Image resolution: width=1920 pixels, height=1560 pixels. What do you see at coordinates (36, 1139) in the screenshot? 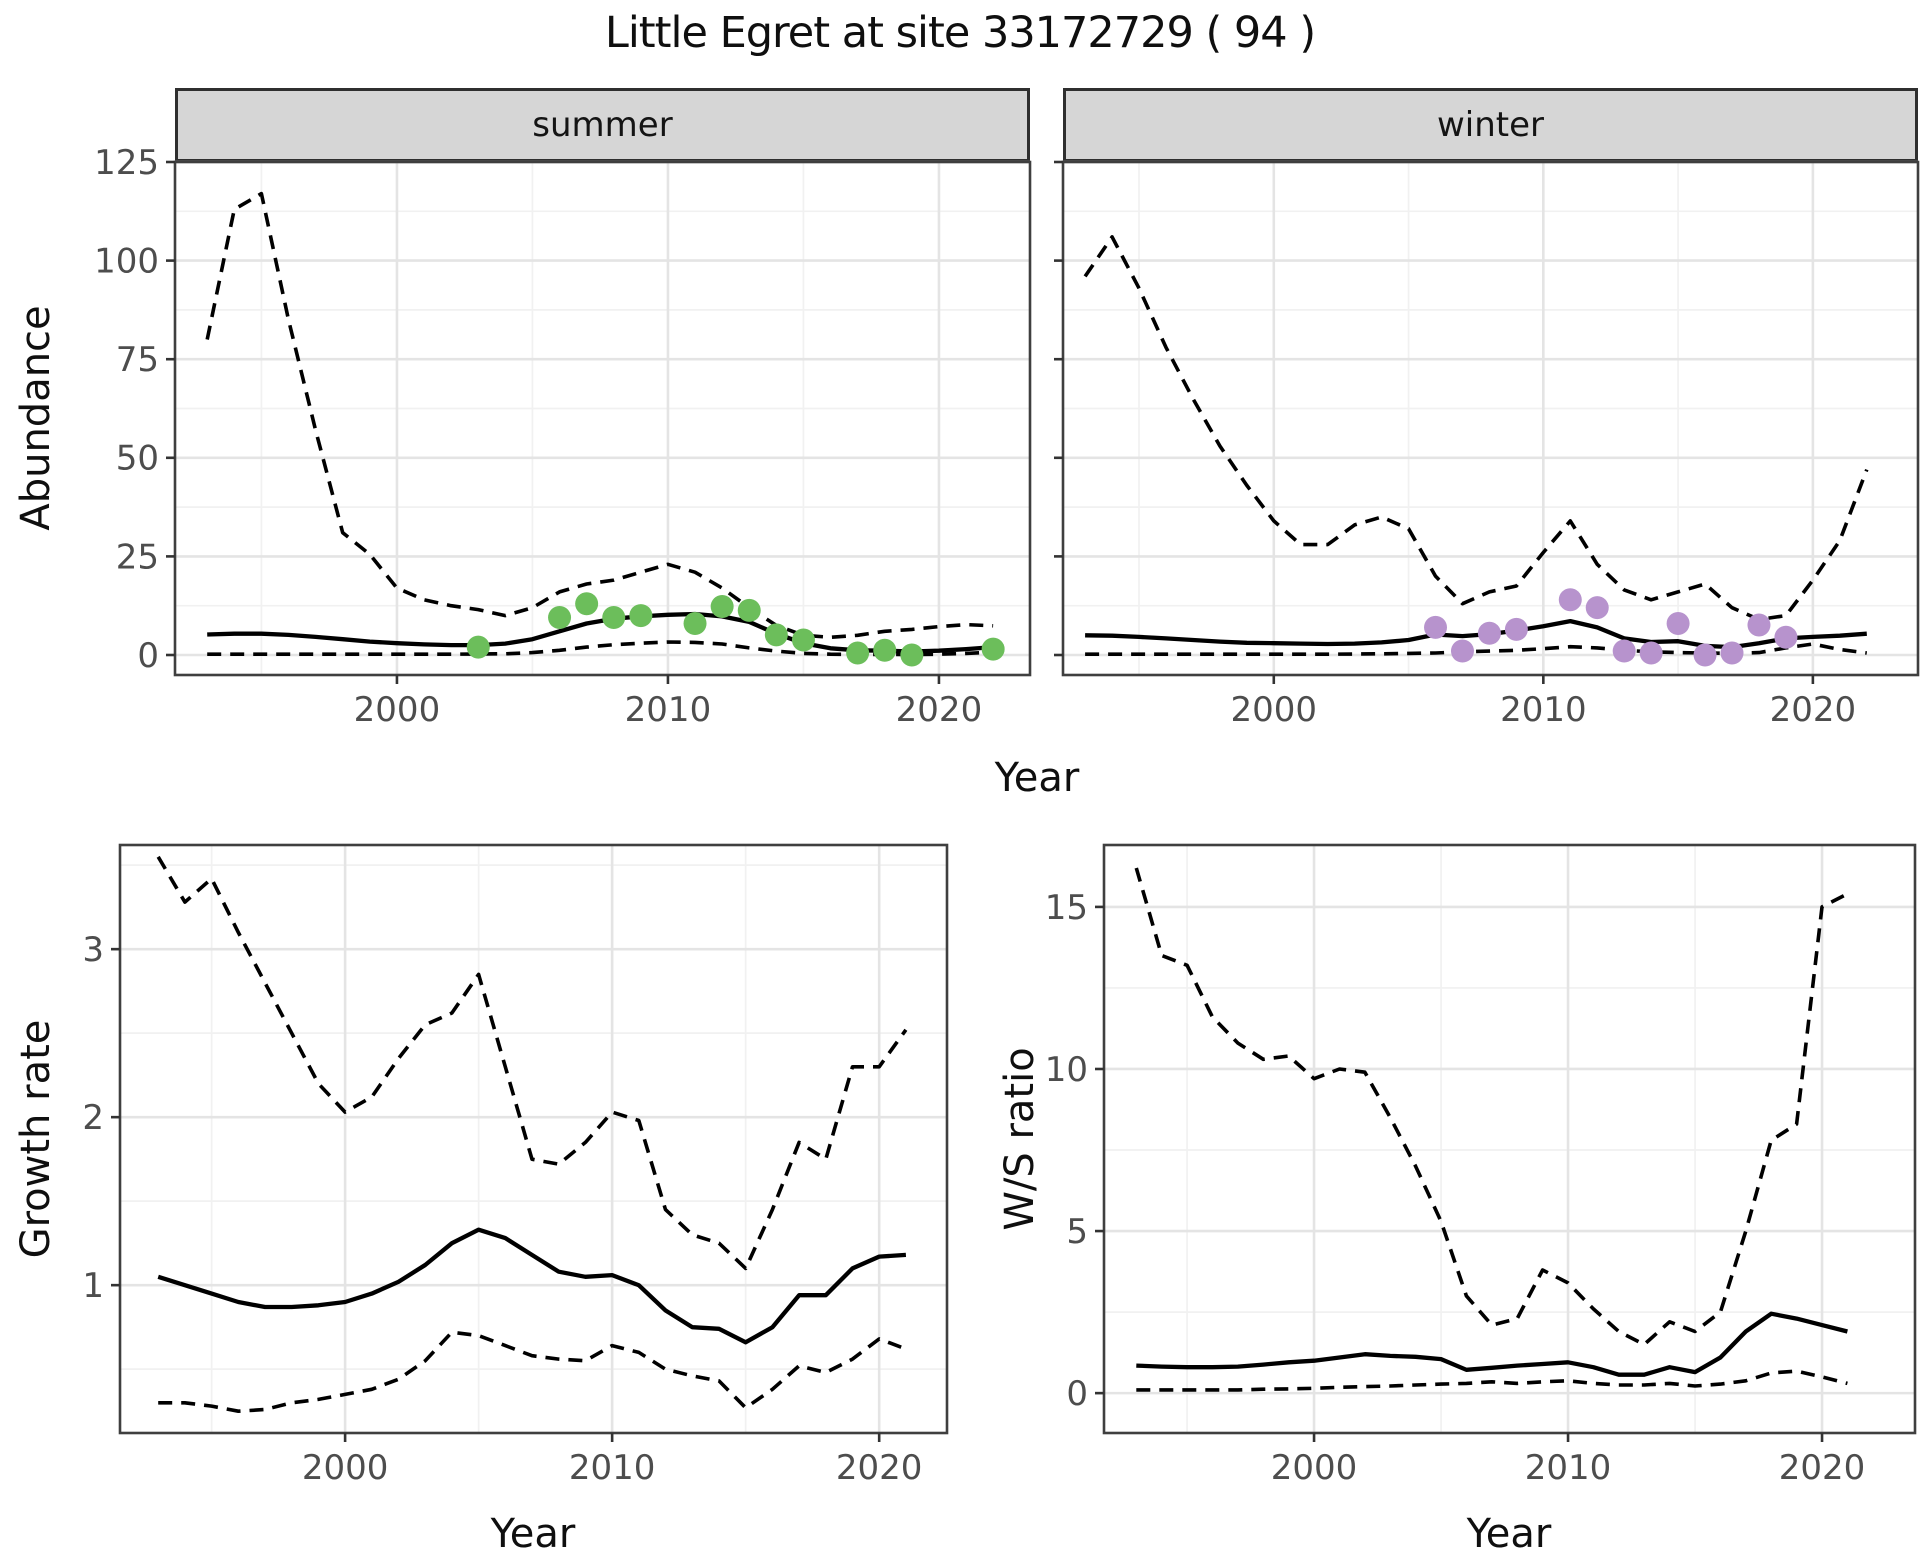
I see `y-axis-title-growth-rate: Growth rate` at bounding box center [36, 1139].